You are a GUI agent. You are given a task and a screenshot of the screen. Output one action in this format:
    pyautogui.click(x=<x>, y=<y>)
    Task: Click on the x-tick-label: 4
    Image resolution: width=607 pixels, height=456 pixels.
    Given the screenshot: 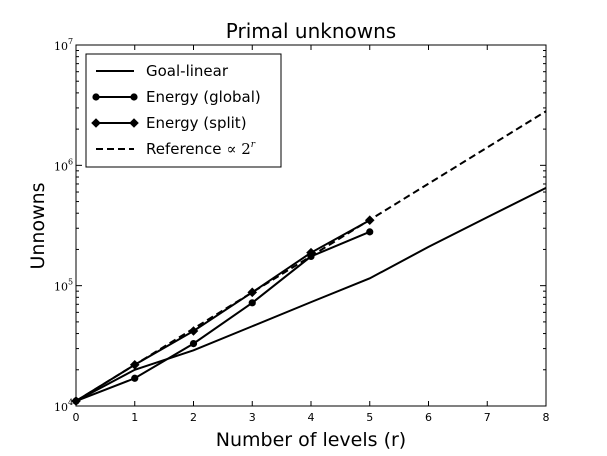 What is the action you would take?
    pyautogui.click(x=311, y=417)
    